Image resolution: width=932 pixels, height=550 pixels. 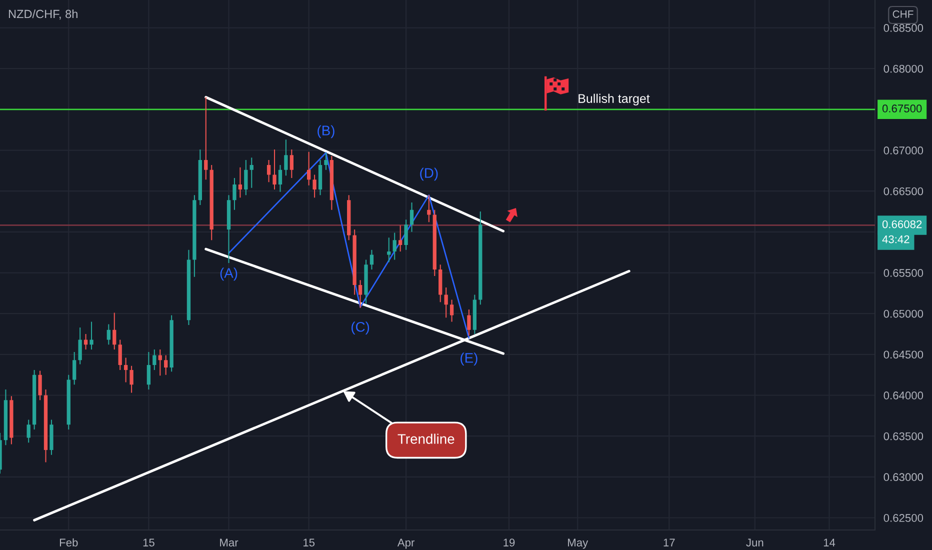 What do you see at coordinates (904, 273) in the screenshot?
I see `y-tick-label: 0.65500` at bounding box center [904, 273].